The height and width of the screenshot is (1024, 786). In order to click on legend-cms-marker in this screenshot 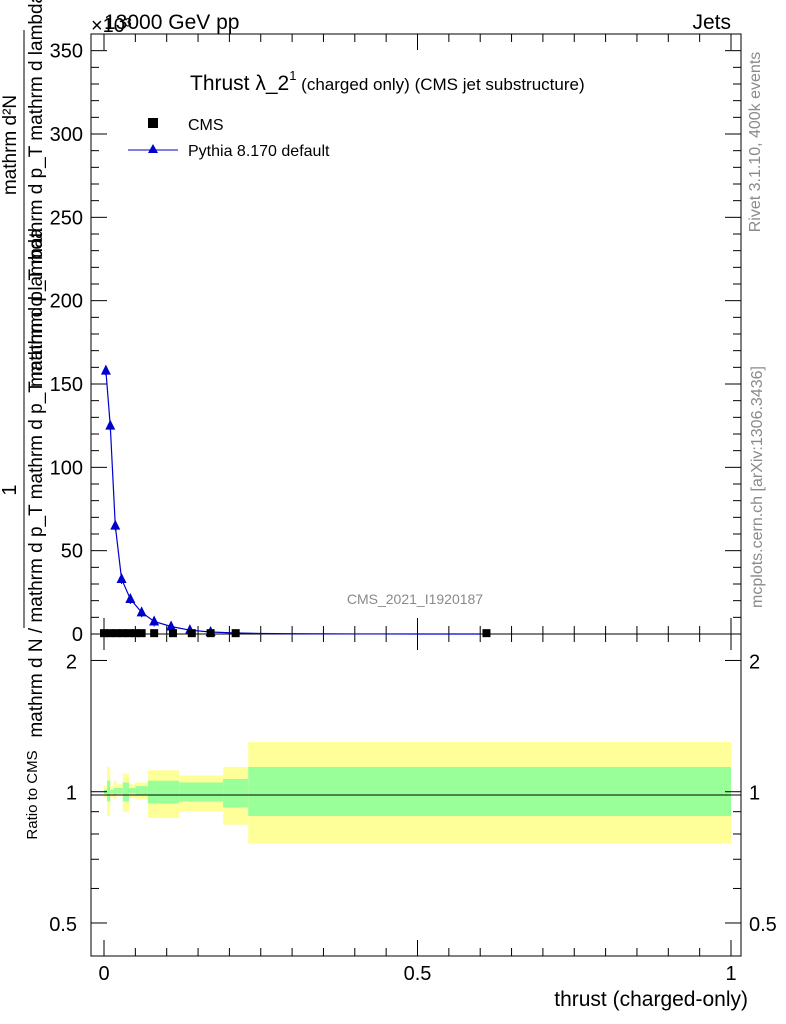, I will do `click(153, 123)`.